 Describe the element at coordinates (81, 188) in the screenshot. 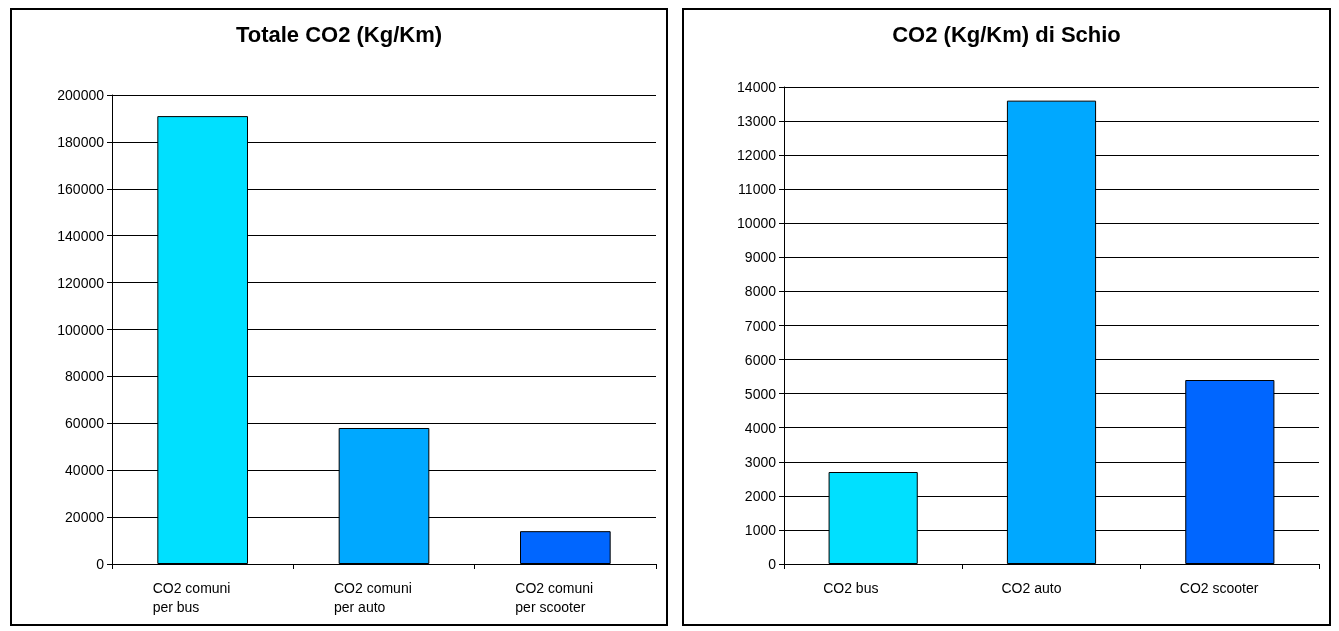

I see `y-tick-label: 160000` at that location.